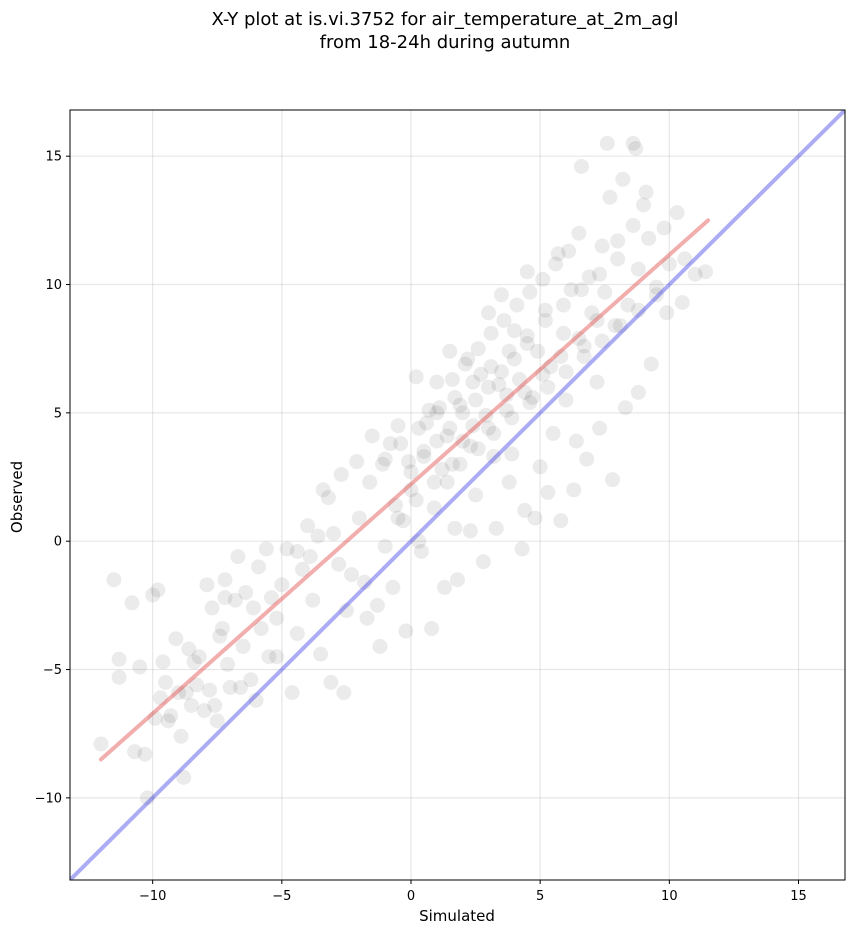 The height and width of the screenshot is (938, 854). What do you see at coordinates (58, 413) in the screenshot?
I see `y-tick-label: 5` at bounding box center [58, 413].